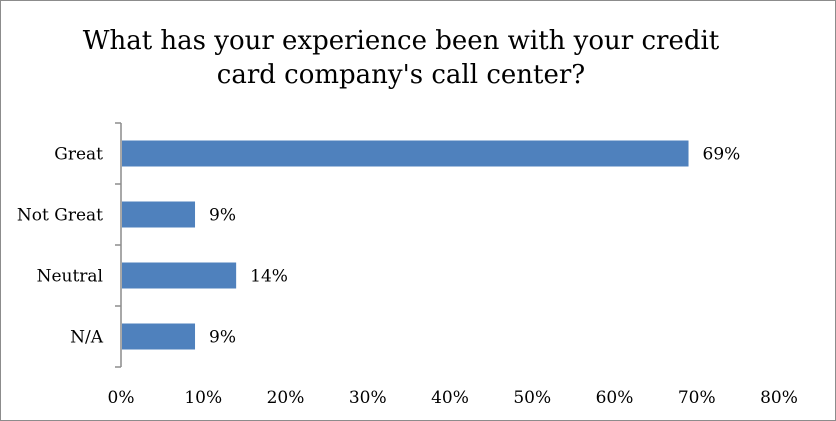 This screenshot has height=421, width=836. What do you see at coordinates (118, 245) in the screenshot?
I see `axes` at bounding box center [118, 245].